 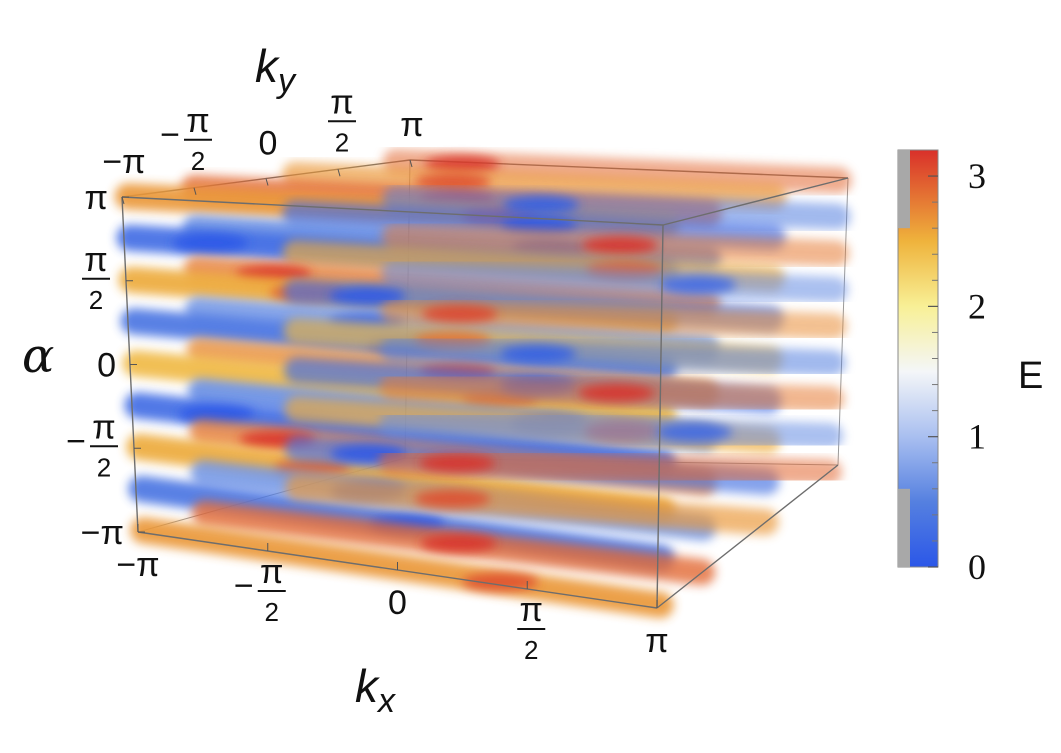 I want to click on kx-tick-label: −π, so click(x=137, y=565).